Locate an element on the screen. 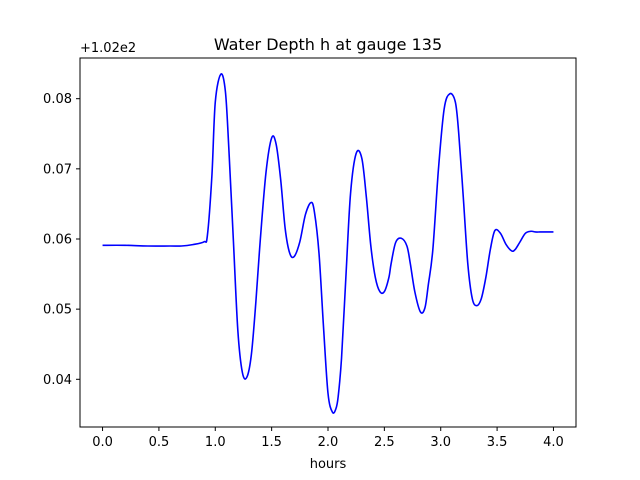  y-offset-label: +1.02e2 is located at coordinates (108, 48).